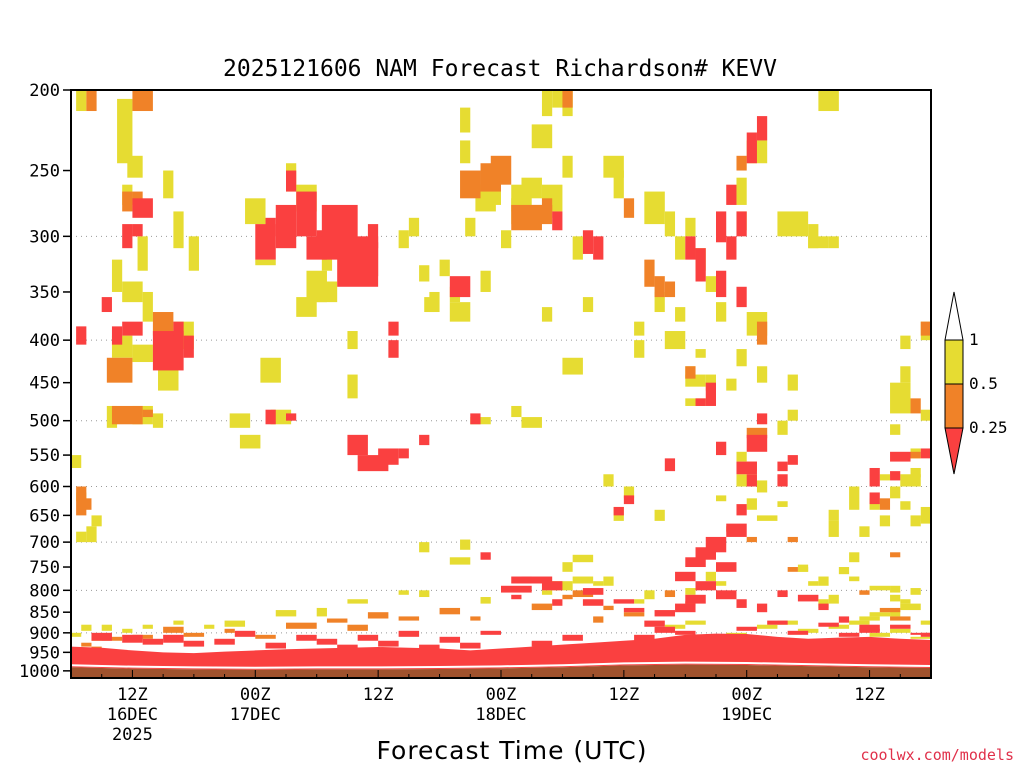 This screenshot has width=1024, height=768. Describe the element at coordinates (500, 69) in the screenshot. I see `chart-title: 2025121606 NAM Forecast Richardson# KEVV` at that location.